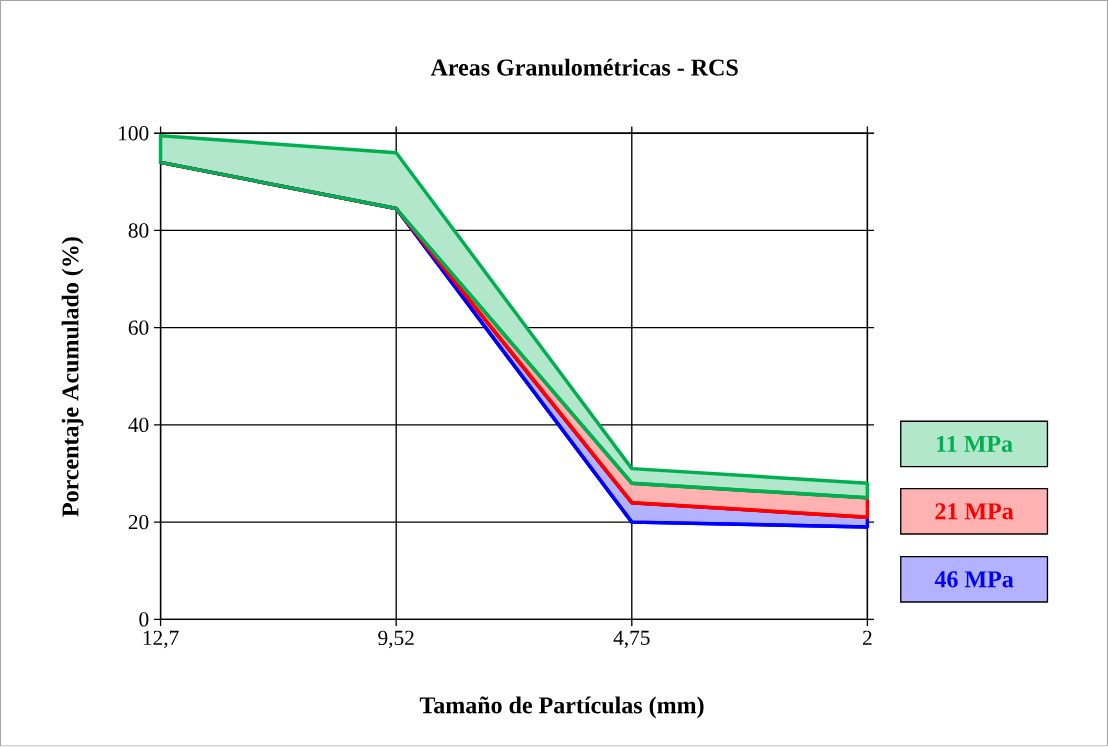 The height and width of the screenshot is (747, 1108). Describe the element at coordinates (144, 619) in the screenshot. I see `y-tick-label: 0` at that location.